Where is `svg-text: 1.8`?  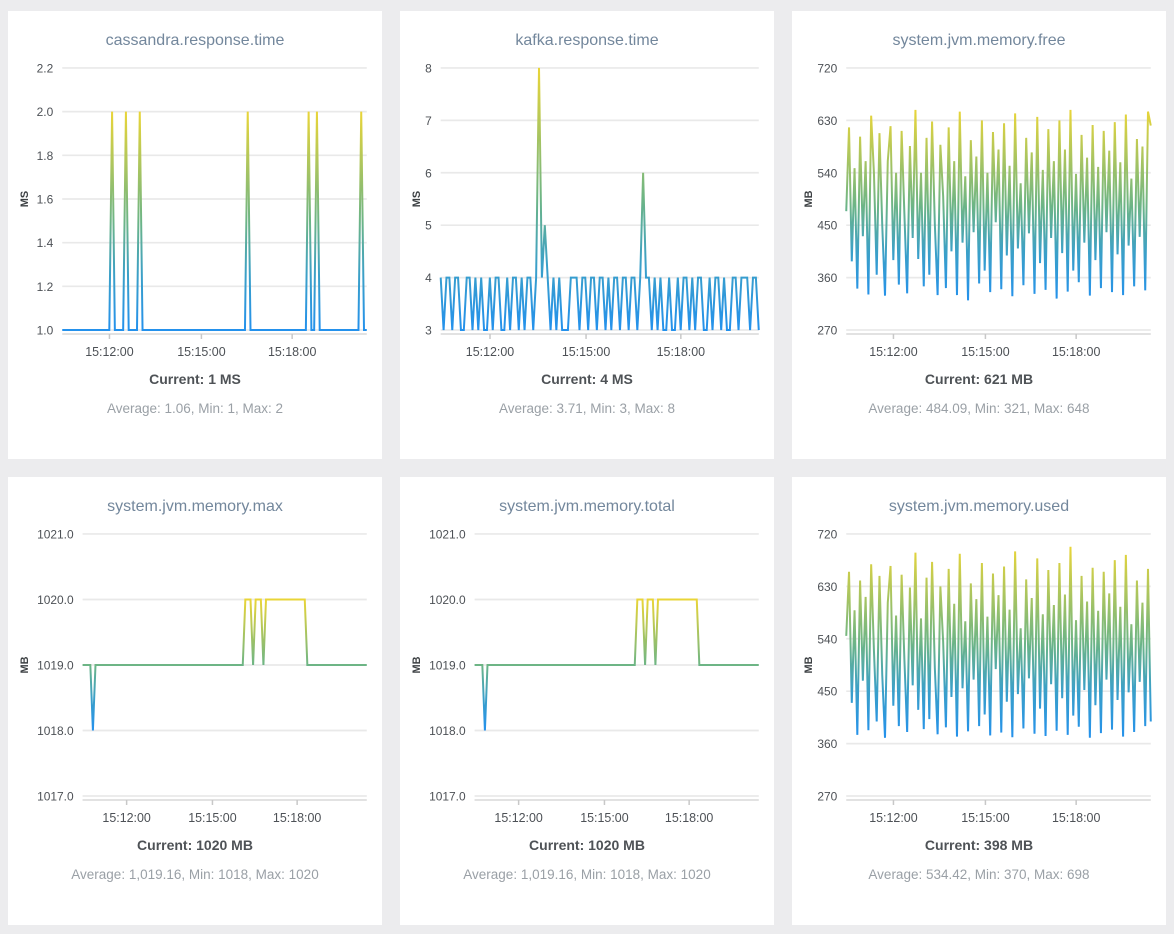
svg-text: 1.8 is located at coordinates (44, 156).